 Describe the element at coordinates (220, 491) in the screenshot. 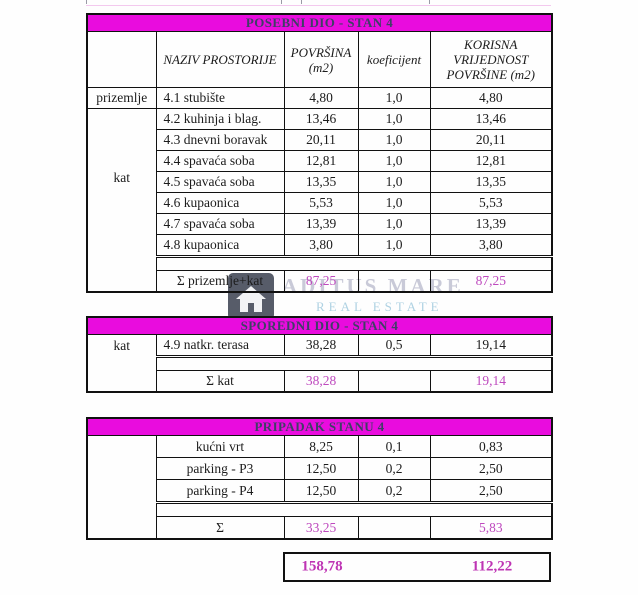

I see `room-name-cell: parking - P4` at that location.